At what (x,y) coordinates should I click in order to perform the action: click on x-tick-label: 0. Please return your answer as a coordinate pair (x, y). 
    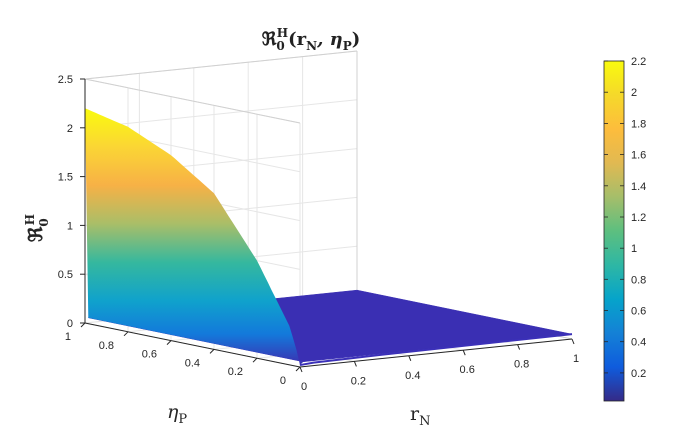
    Looking at the image, I should click on (304, 387).